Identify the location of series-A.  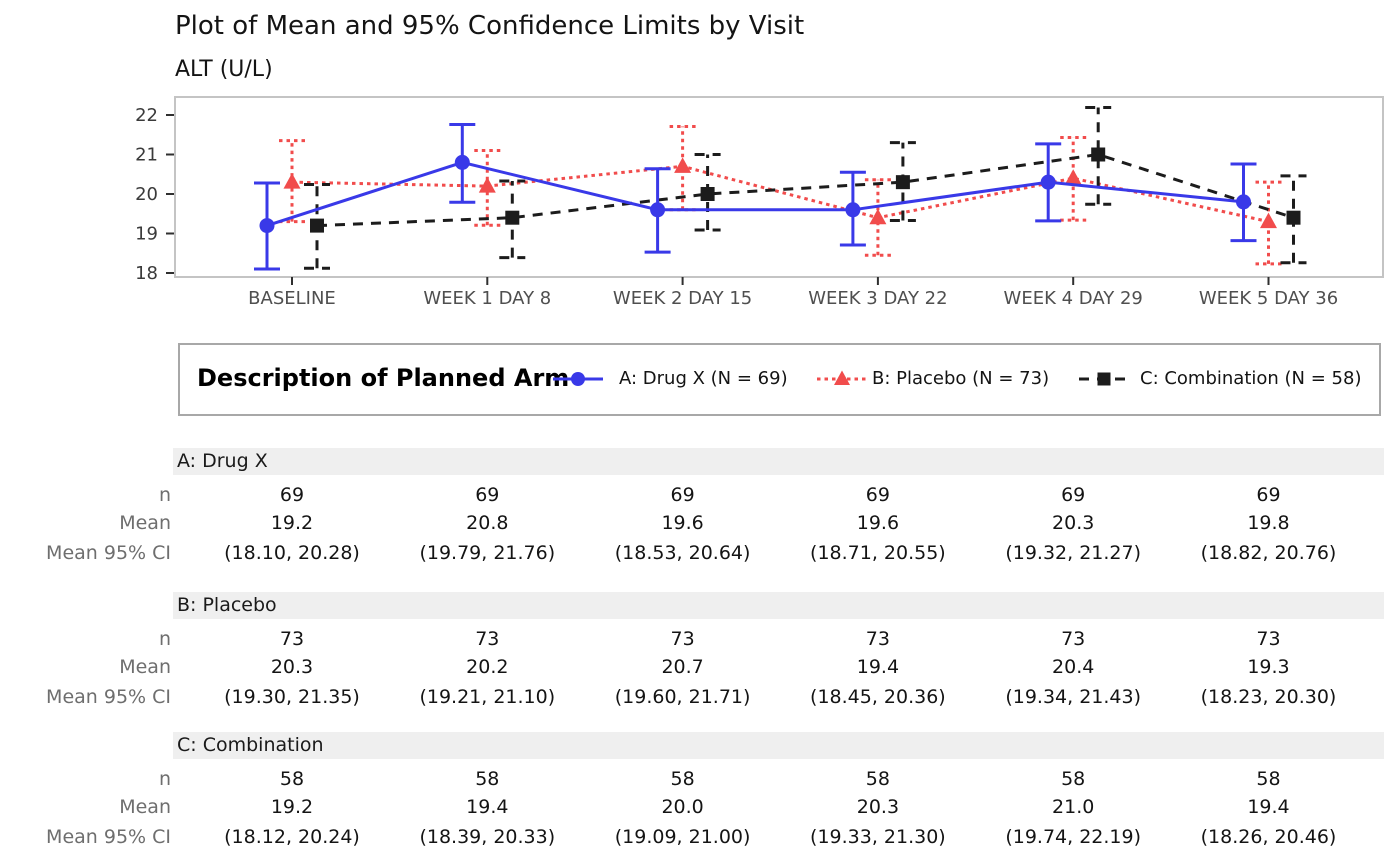
(755, 196).